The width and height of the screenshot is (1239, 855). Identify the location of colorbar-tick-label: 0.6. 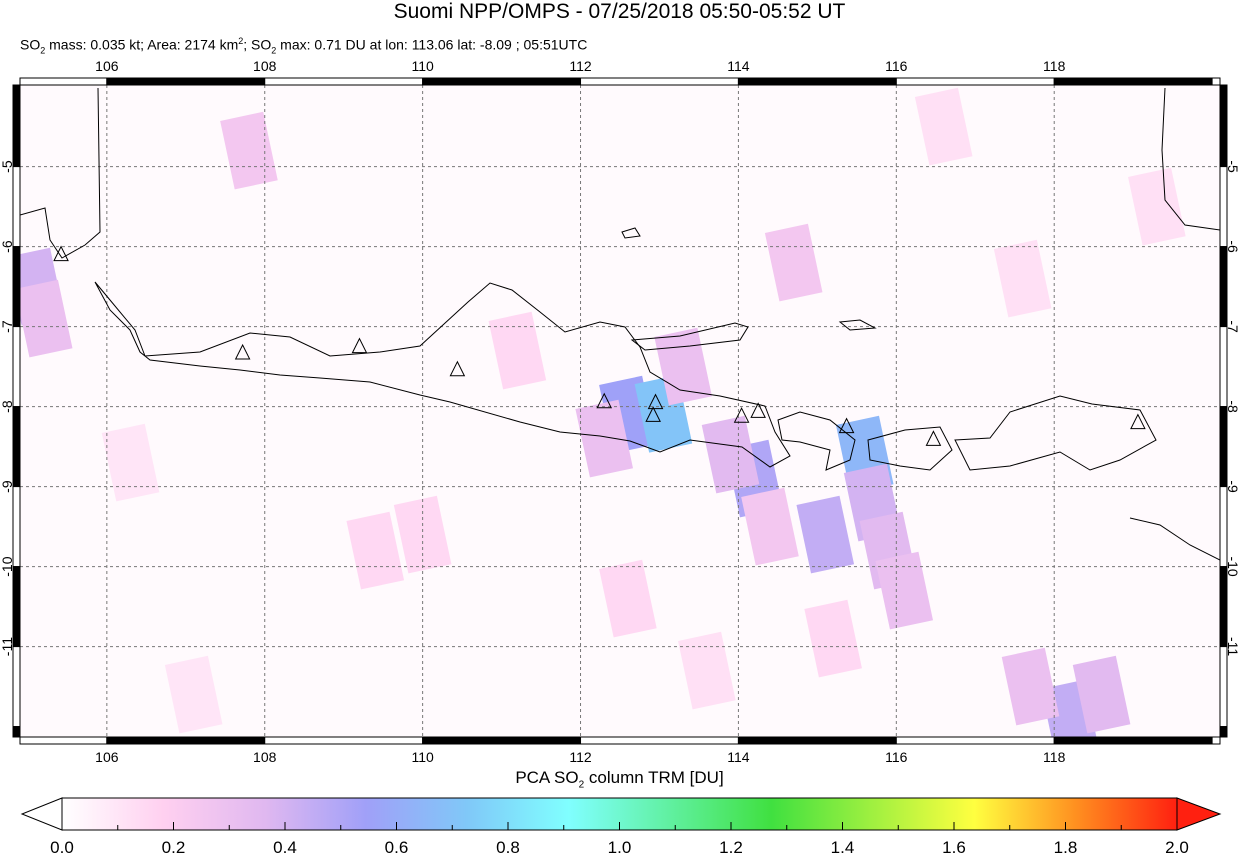
(397, 846).